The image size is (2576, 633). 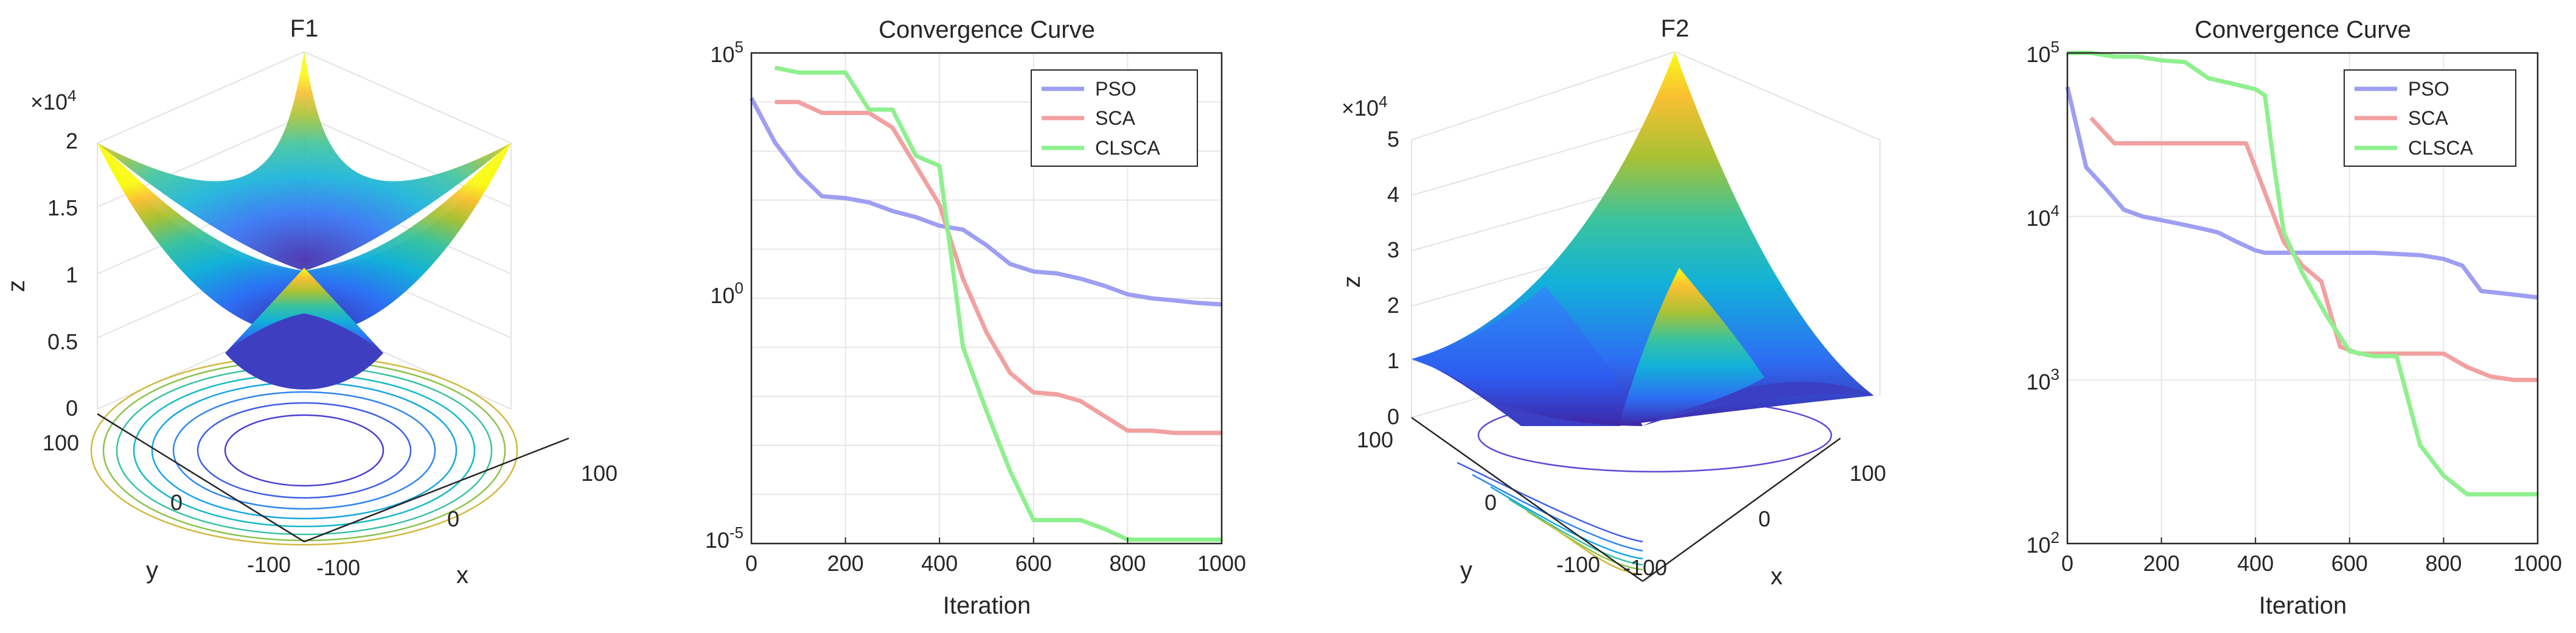 What do you see at coordinates (2042, 298) in the screenshot?
I see `y-axis: 10⁵ 10⁴ 10³ 10²` at bounding box center [2042, 298].